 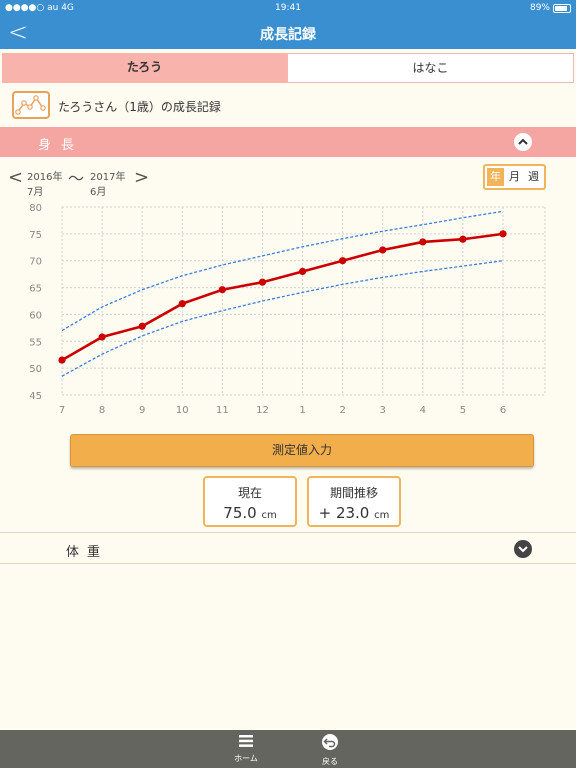 What do you see at coordinates (35, 369) in the screenshot?
I see `y-tick-label: 50` at bounding box center [35, 369].